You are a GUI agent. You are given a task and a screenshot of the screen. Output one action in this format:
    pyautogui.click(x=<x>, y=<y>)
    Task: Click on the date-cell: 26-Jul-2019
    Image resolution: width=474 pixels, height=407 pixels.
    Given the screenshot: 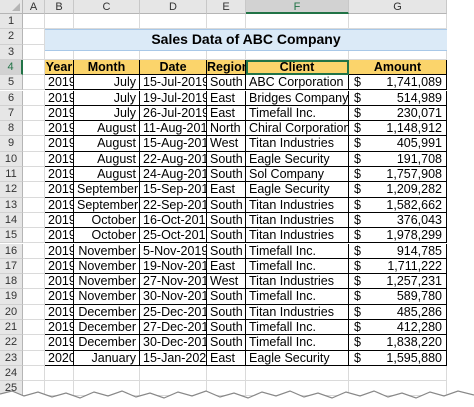 What is the action you would take?
    pyautogui.click(x=173, y=113)
    